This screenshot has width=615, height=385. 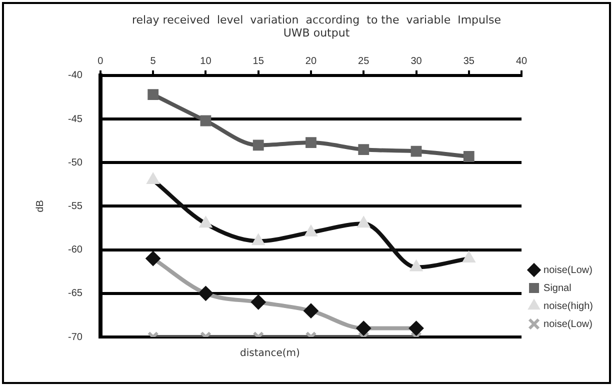 What do you see at coordinates (206, 62) in the screenshot?
I see `x-tick-label: 10` at bounding box center [206, 62].